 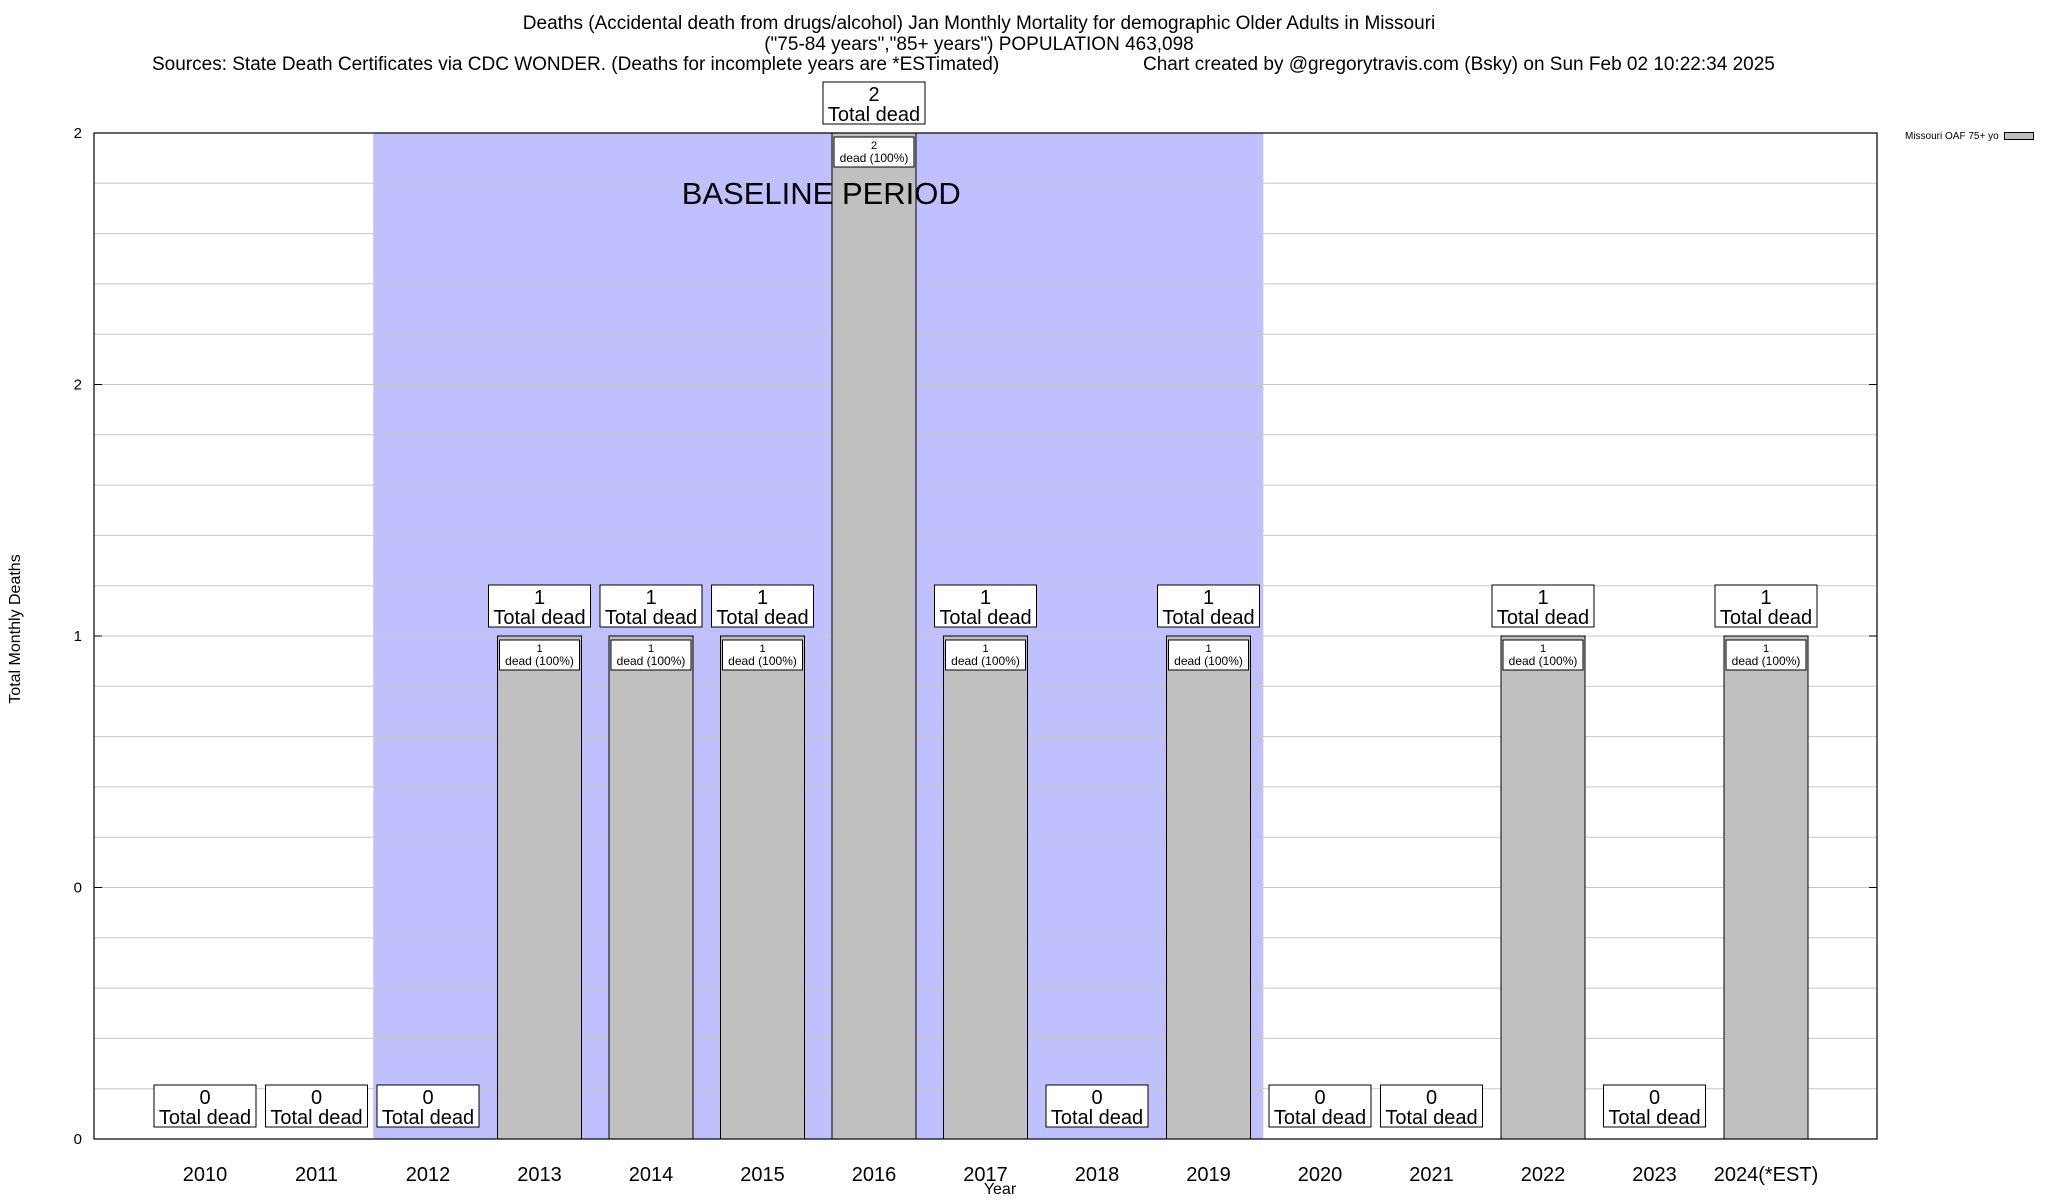 What do you see at coordinates (316, 1175) in the screenshot?
I see `x-tick-label: 2011` at bounding box center [316, 1175].